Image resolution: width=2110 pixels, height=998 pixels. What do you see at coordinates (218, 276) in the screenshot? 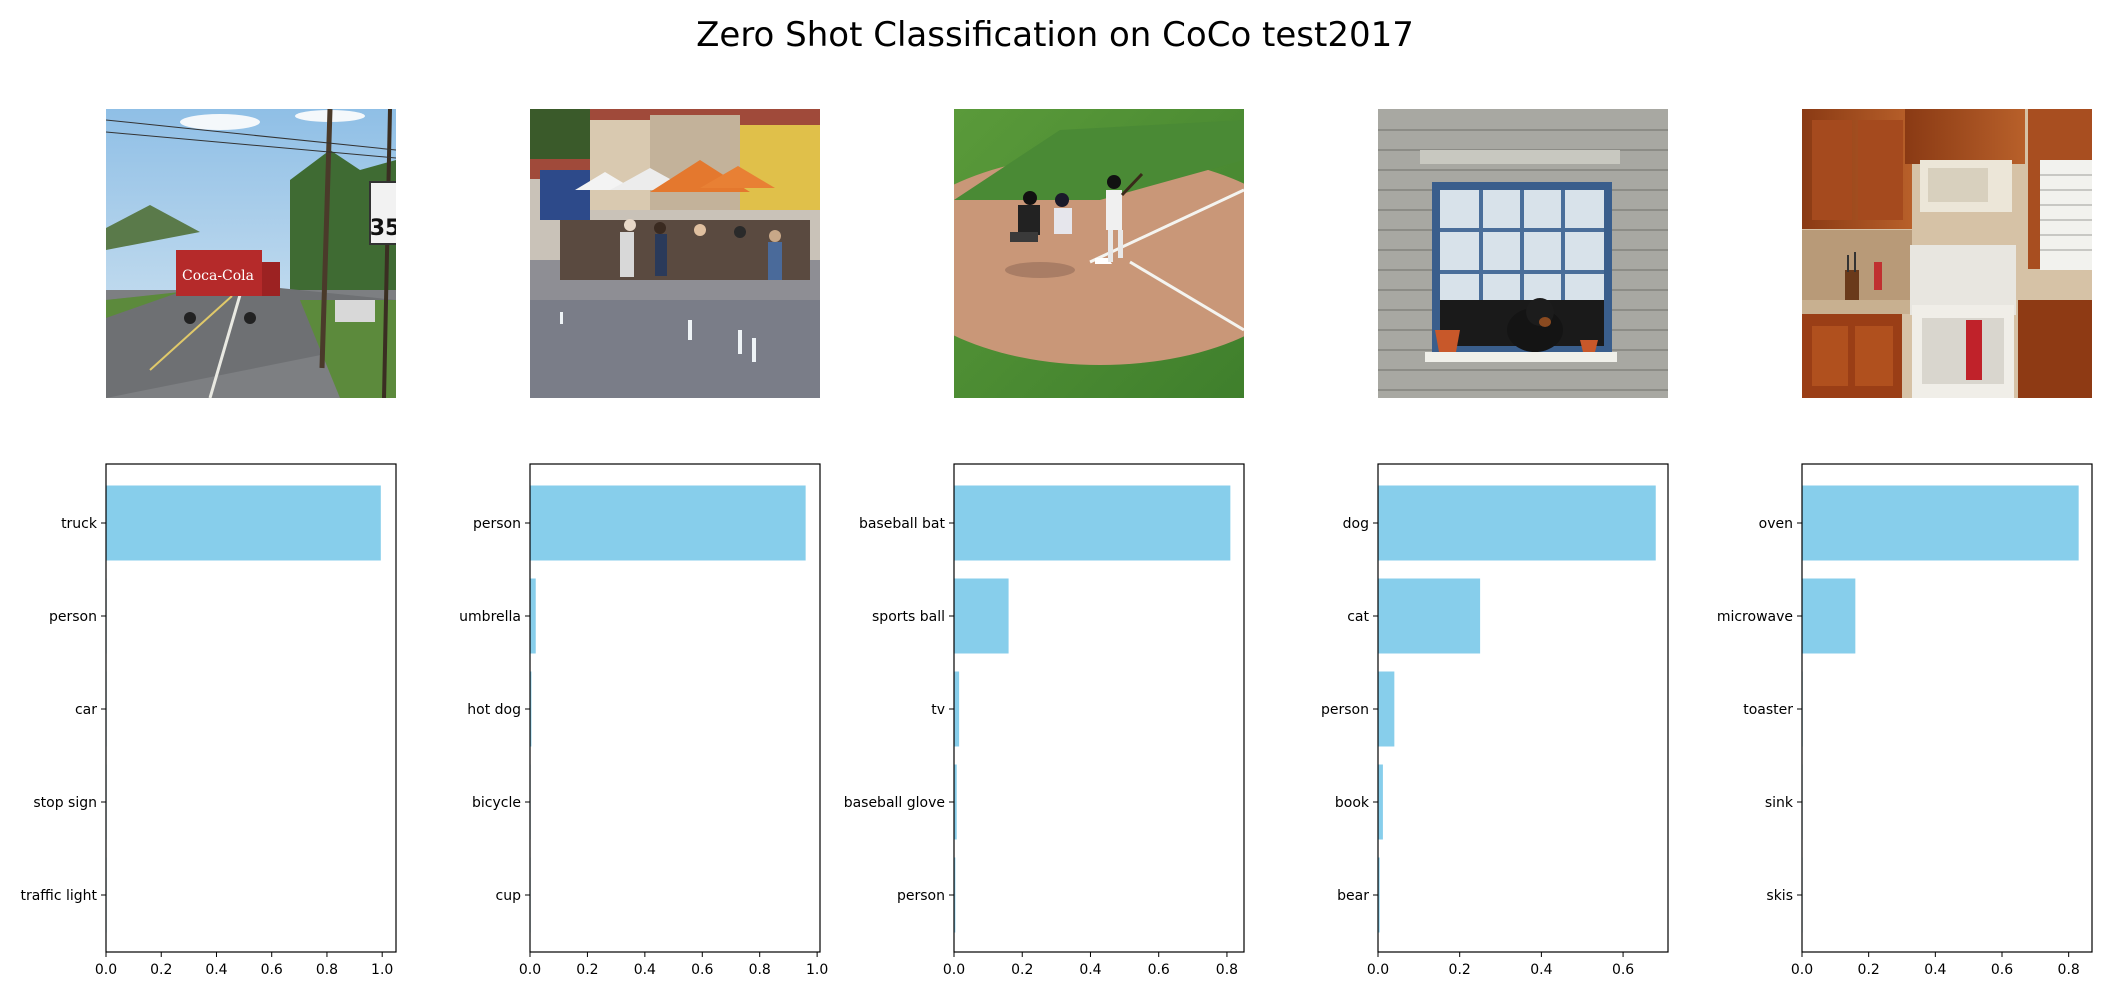
I see `truck-logo: Coca-Cola` at bounding box center [218, 276].